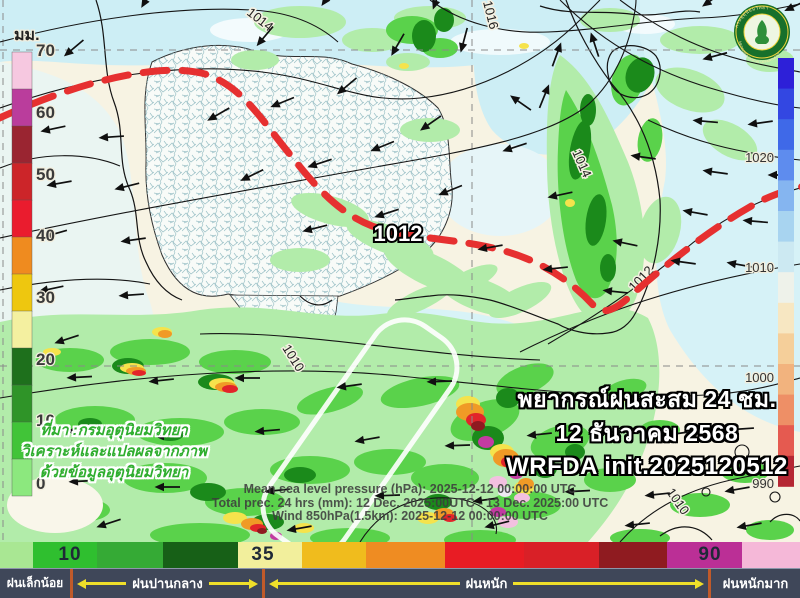 This screenshot has width=800, height=598. What do you see at coordinates (40, 483) in the screenshot?
I see `svg-text: 0` at bounding box center [40, 483].